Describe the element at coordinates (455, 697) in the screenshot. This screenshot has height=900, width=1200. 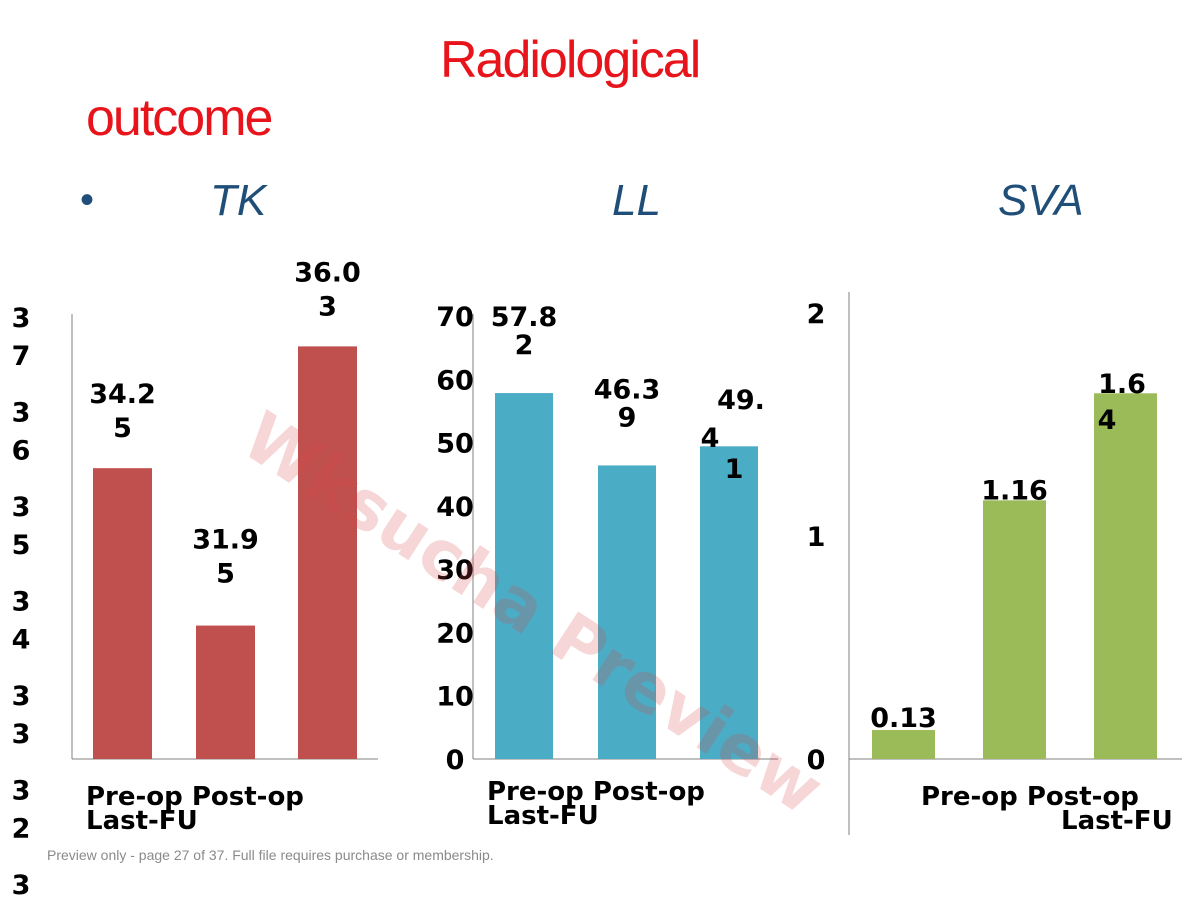
I see `y-tick-label: 10` at that location.